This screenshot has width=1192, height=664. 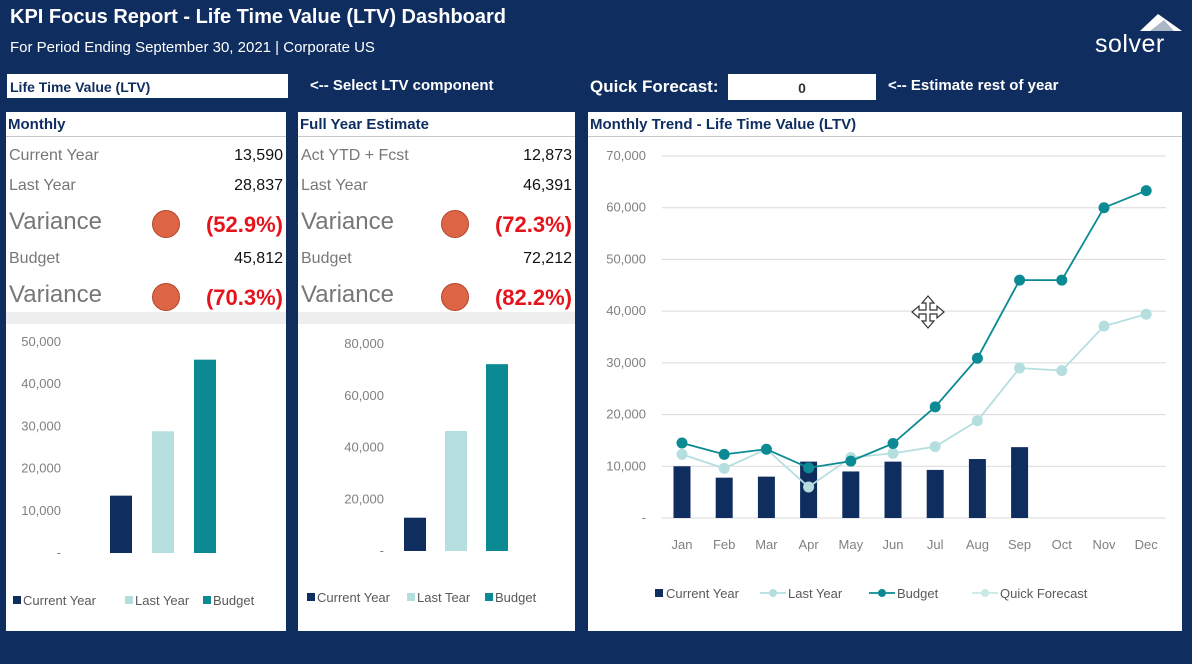 What do you see at coordinates (928, 312) in the screenshot?
I see `move-cursor-icon` at bounding box center [928, 312].